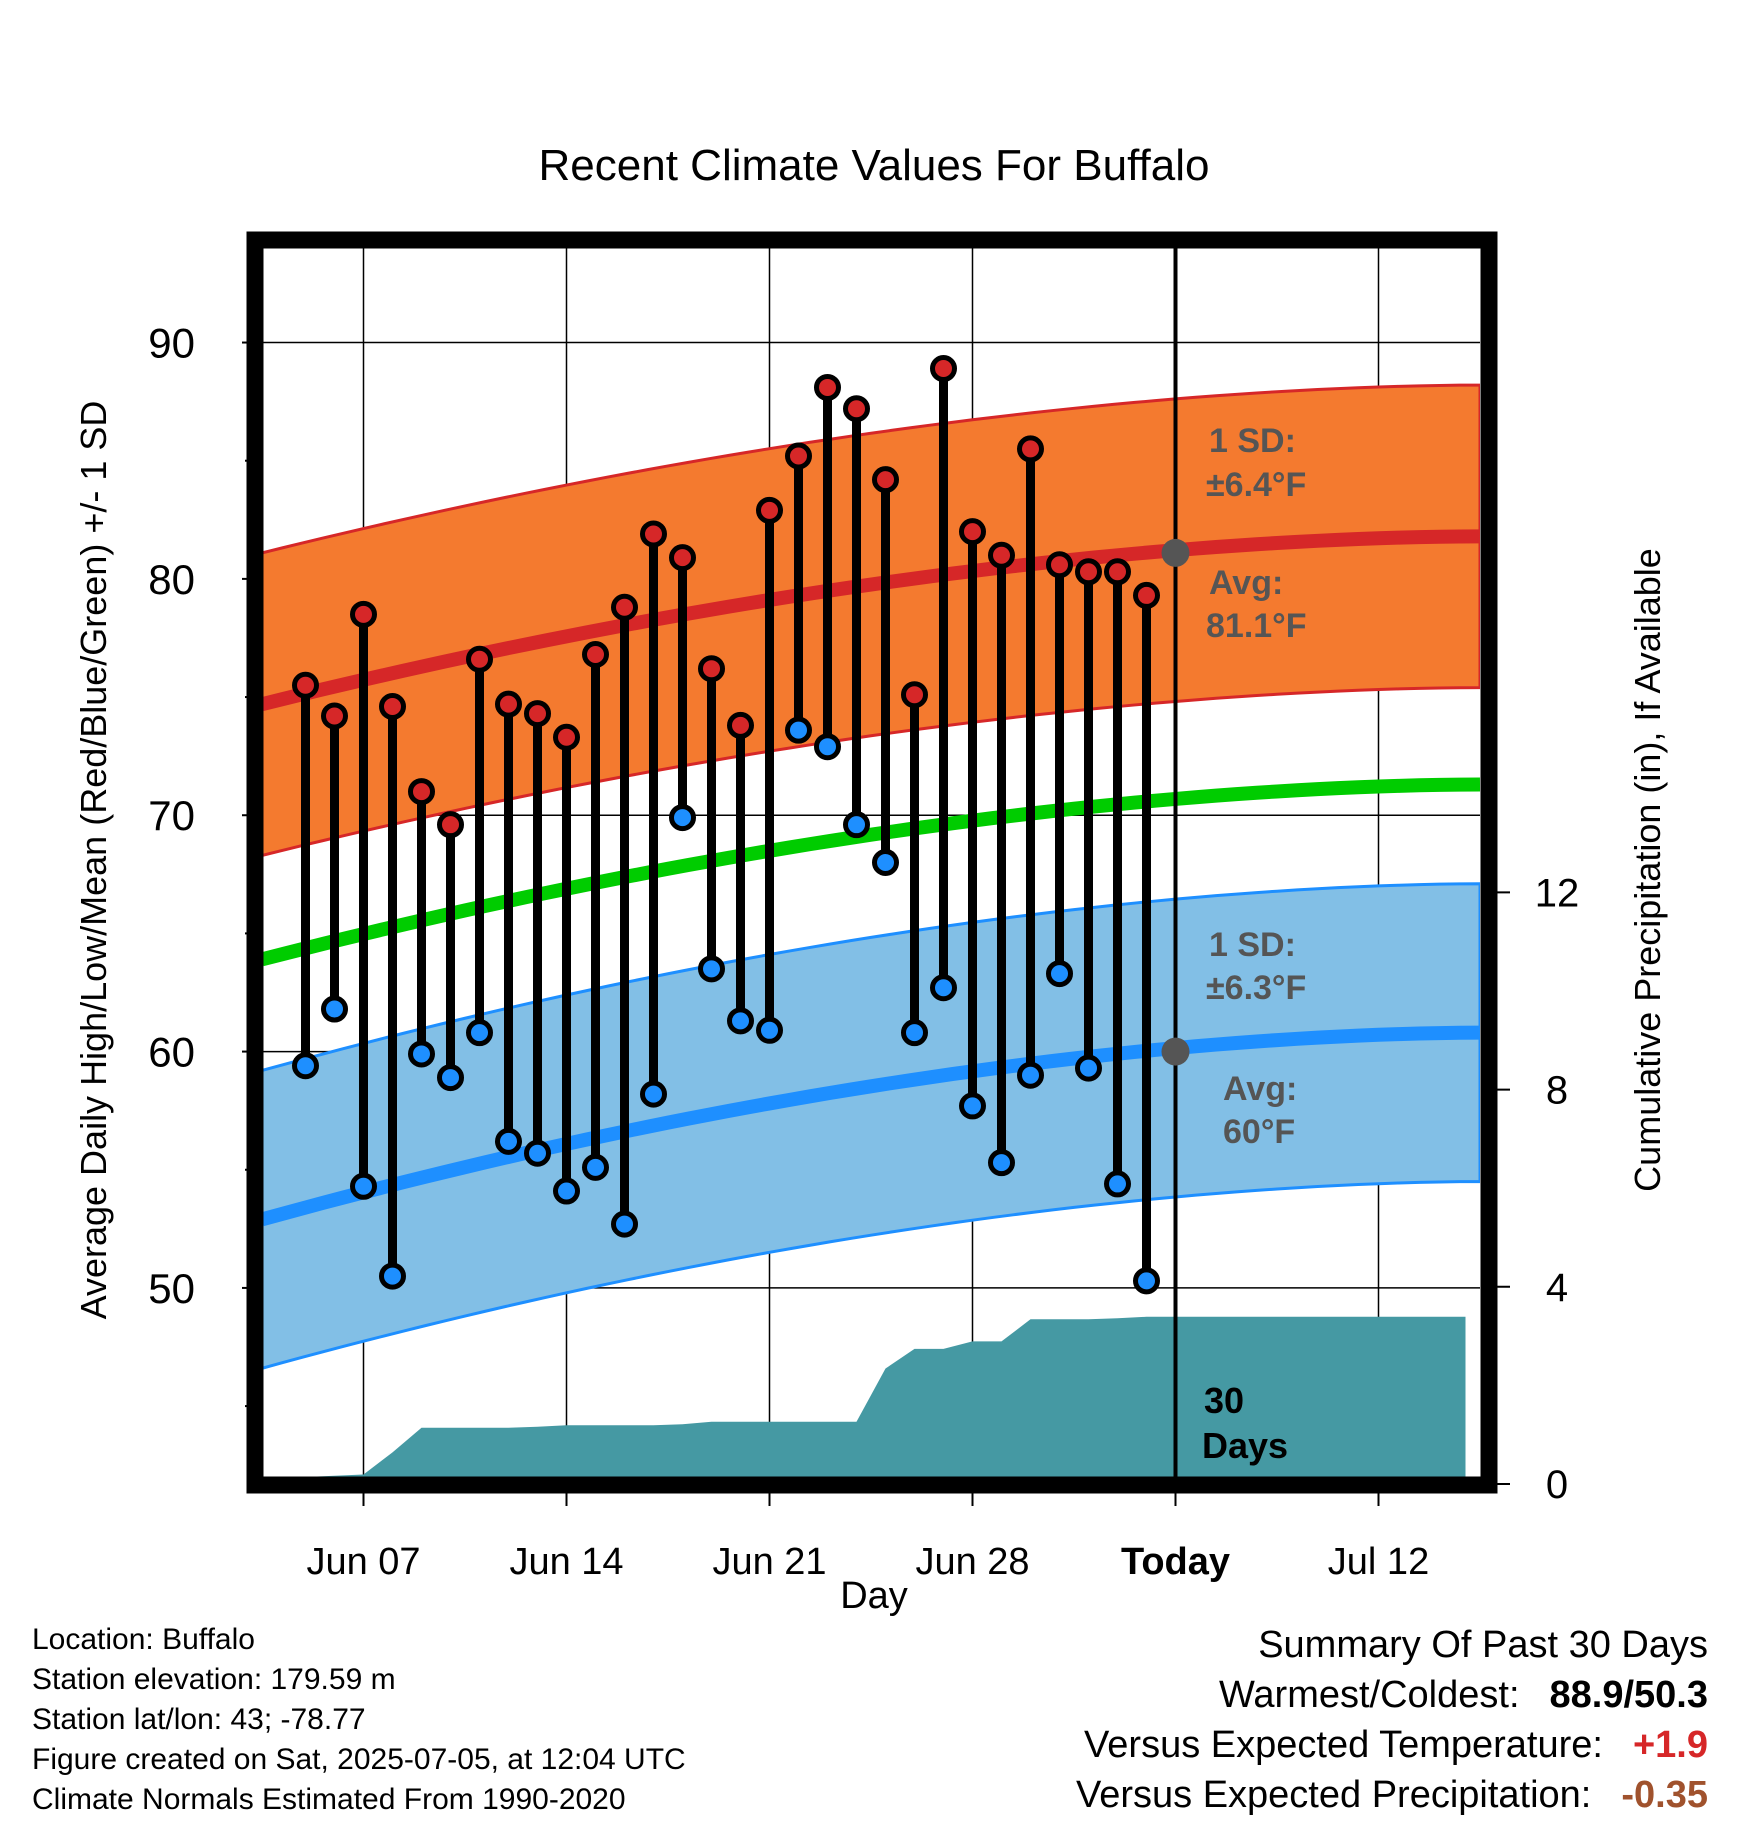 This screenshot has height=1828, width=1748. Describe the element at coordinates (1628, 1695) in the screenshot. I see `warmest-value: 88.9/50.3` at that location.